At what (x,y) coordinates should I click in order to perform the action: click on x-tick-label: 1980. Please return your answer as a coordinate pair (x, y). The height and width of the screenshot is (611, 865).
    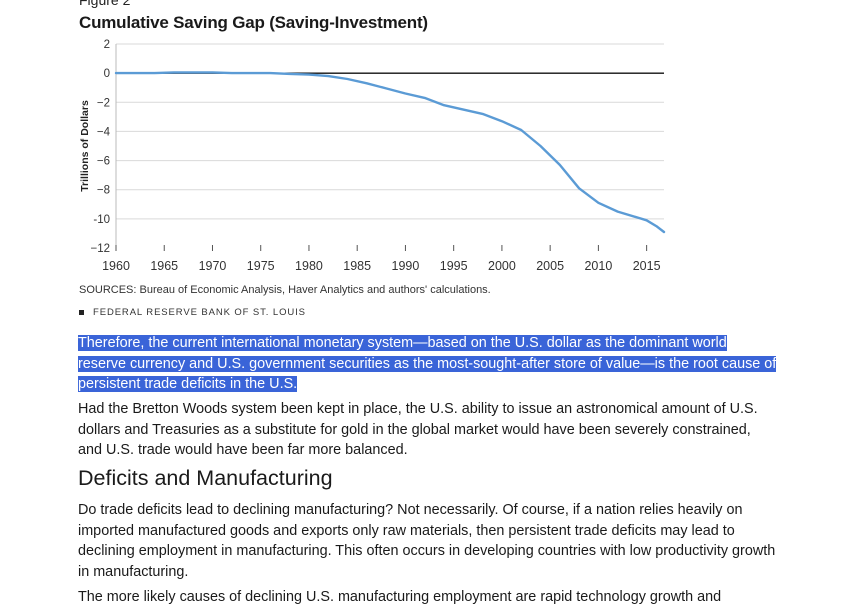
    Looking at the image, I should click on (309, 266).